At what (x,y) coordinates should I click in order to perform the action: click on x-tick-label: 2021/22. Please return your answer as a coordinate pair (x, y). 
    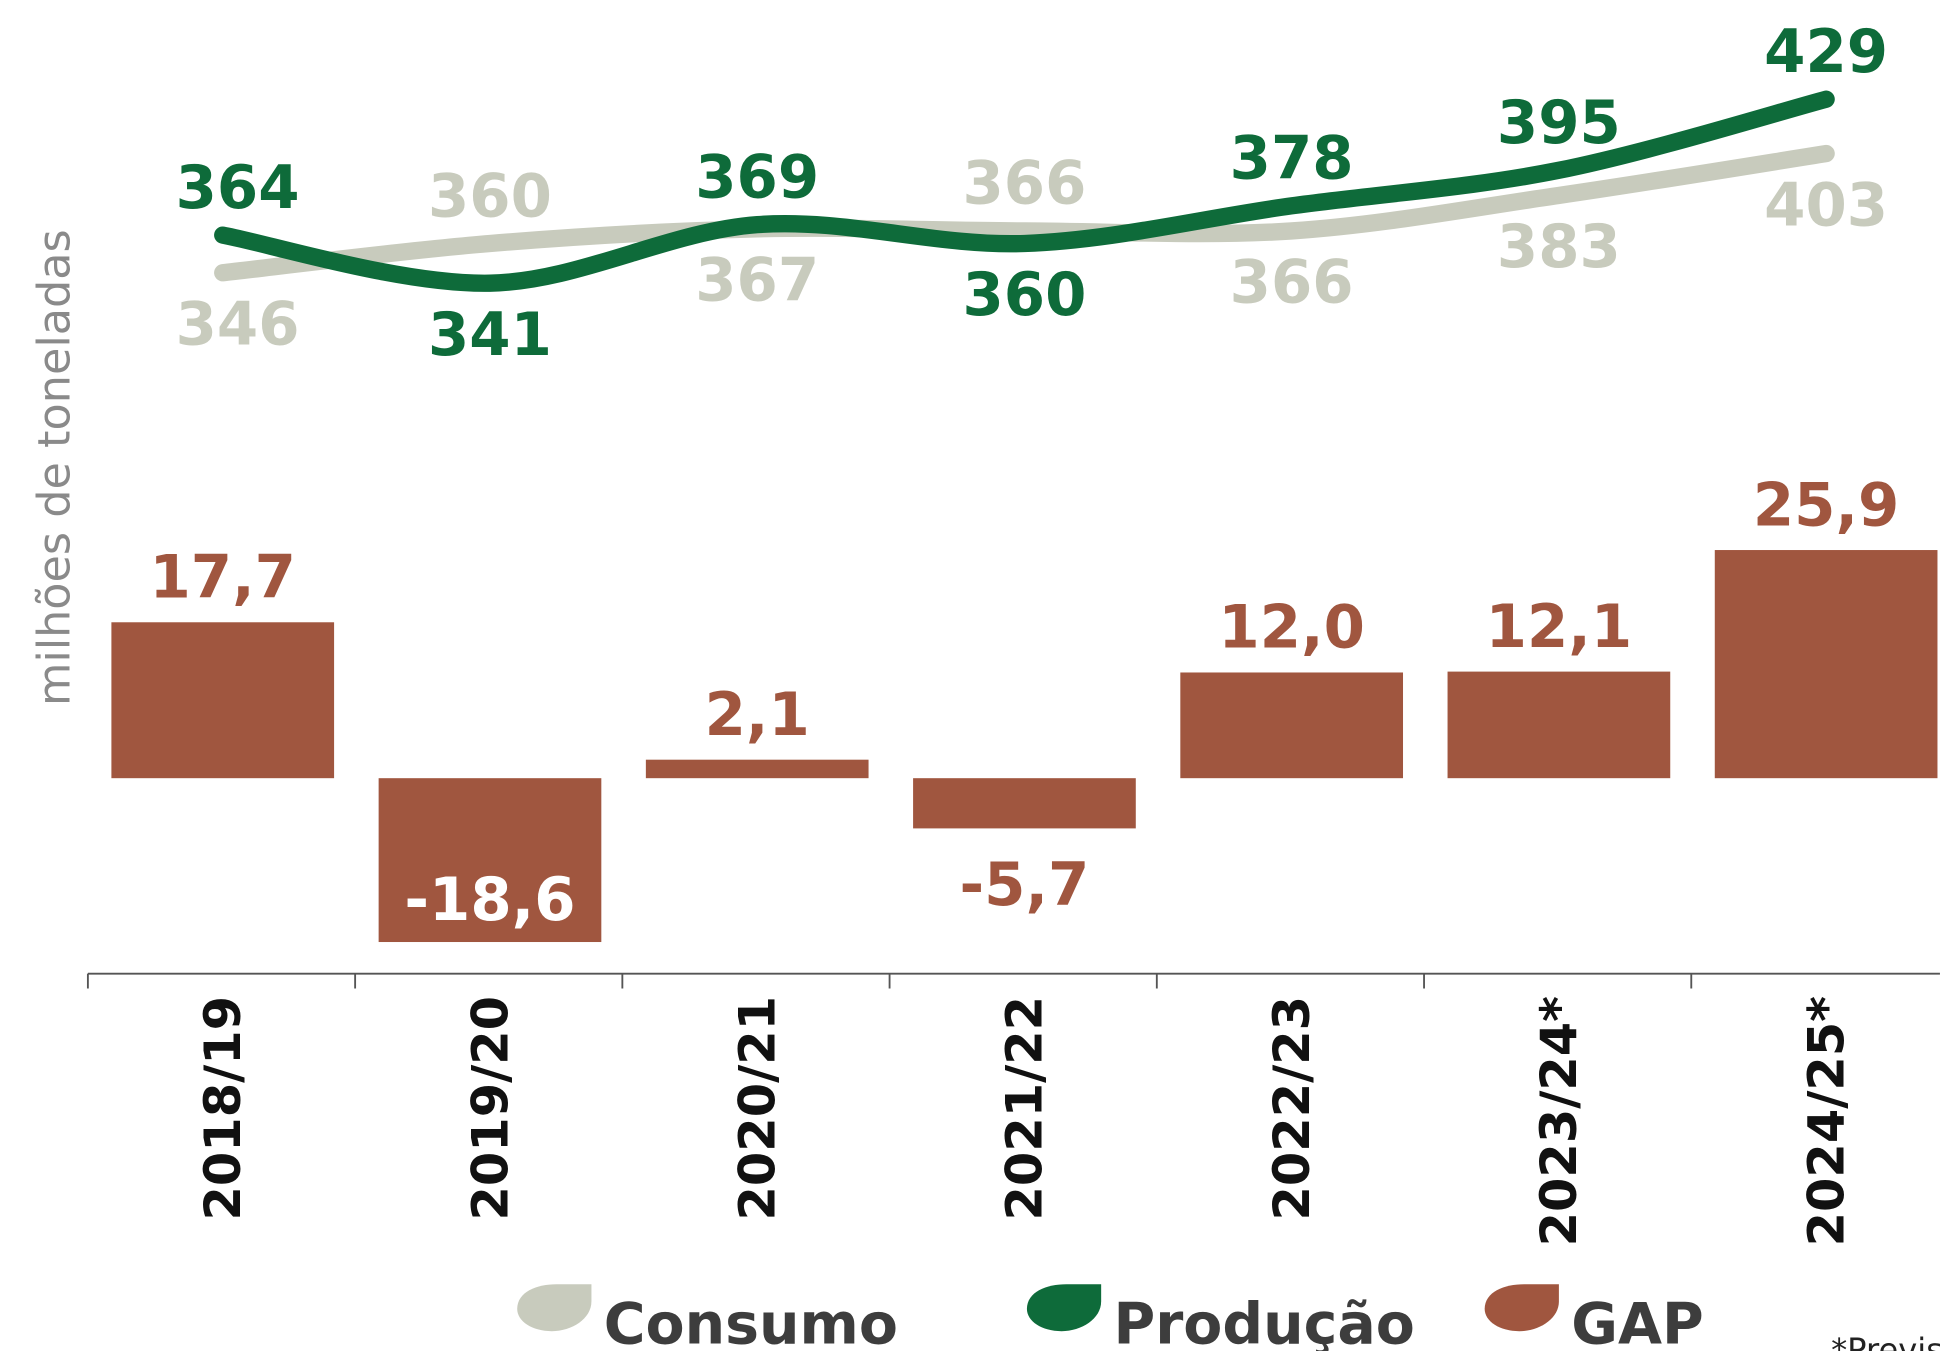
    Looking at the image, I should click on (1025, 1108).